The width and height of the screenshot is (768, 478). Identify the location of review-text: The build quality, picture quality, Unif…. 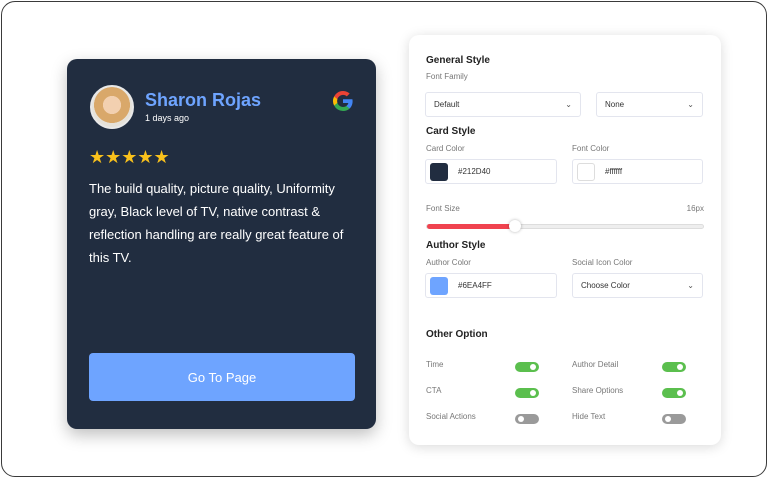
(216, 223).